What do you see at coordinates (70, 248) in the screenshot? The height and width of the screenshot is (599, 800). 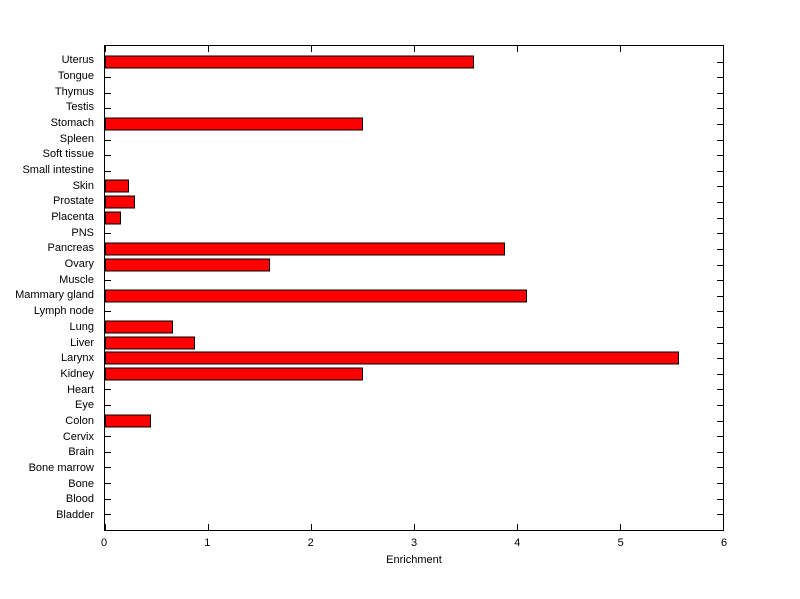 I see `y-category-label: Pancreas` at bounding box center [70, 248].